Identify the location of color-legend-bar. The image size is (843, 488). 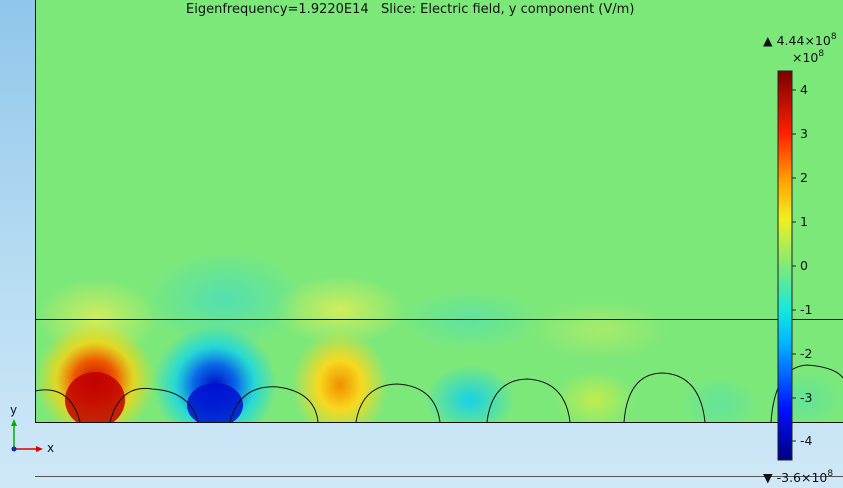
(785, 265).